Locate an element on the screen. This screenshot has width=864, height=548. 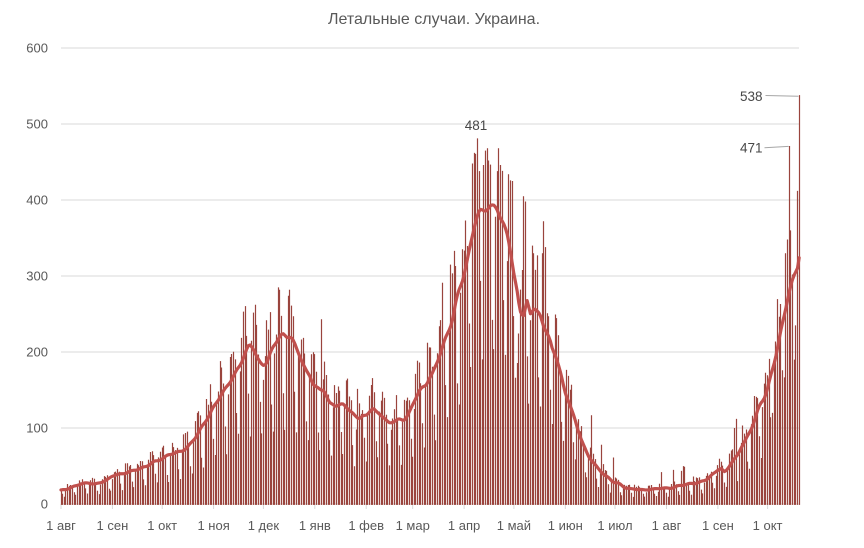
svg-text: 100 is located at coordinates (37, 428).